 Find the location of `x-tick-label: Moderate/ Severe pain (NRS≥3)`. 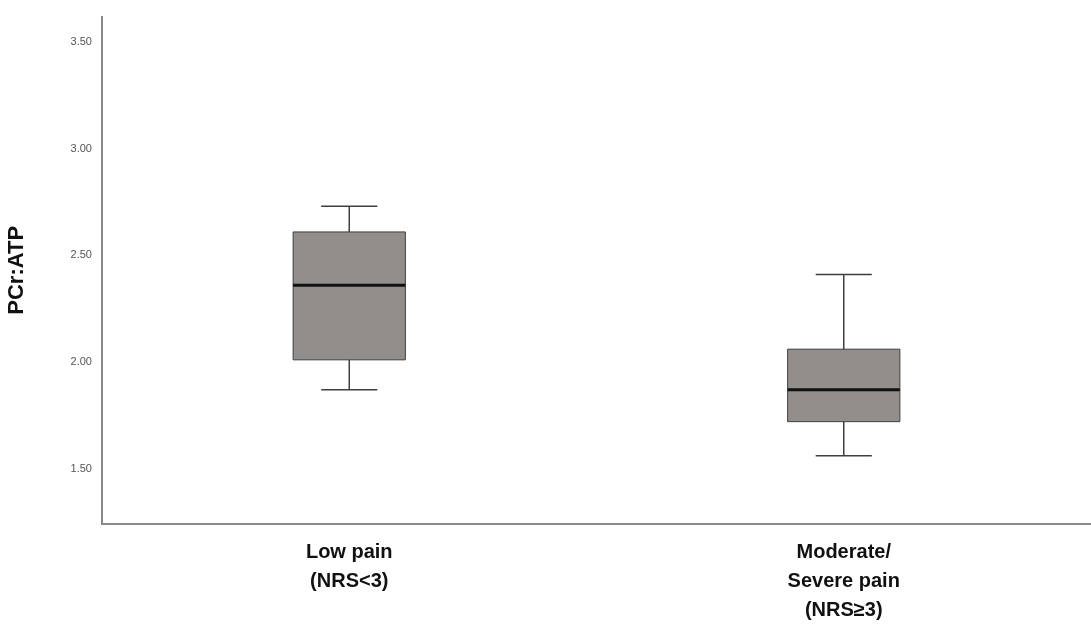

x-tick-label: Moderate/ Severe pain (NRS≥3) is located at coordinates (843, 580).